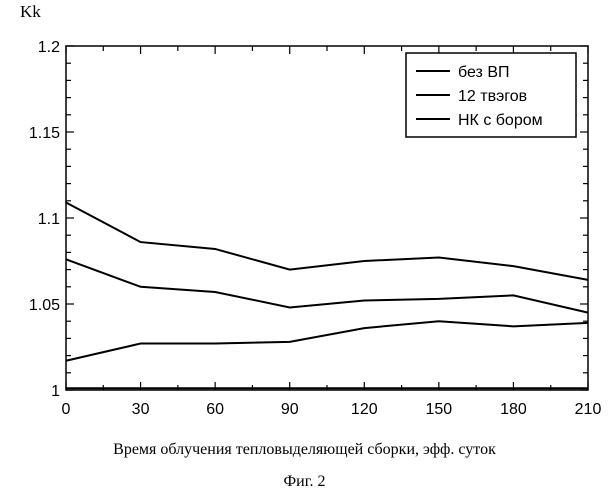 This screenshot has height=499, width=609. What do you see at coordinates (364, 409) in the screenshot?
I see `x-tick-label: 120` at bounding box center [364, 409].